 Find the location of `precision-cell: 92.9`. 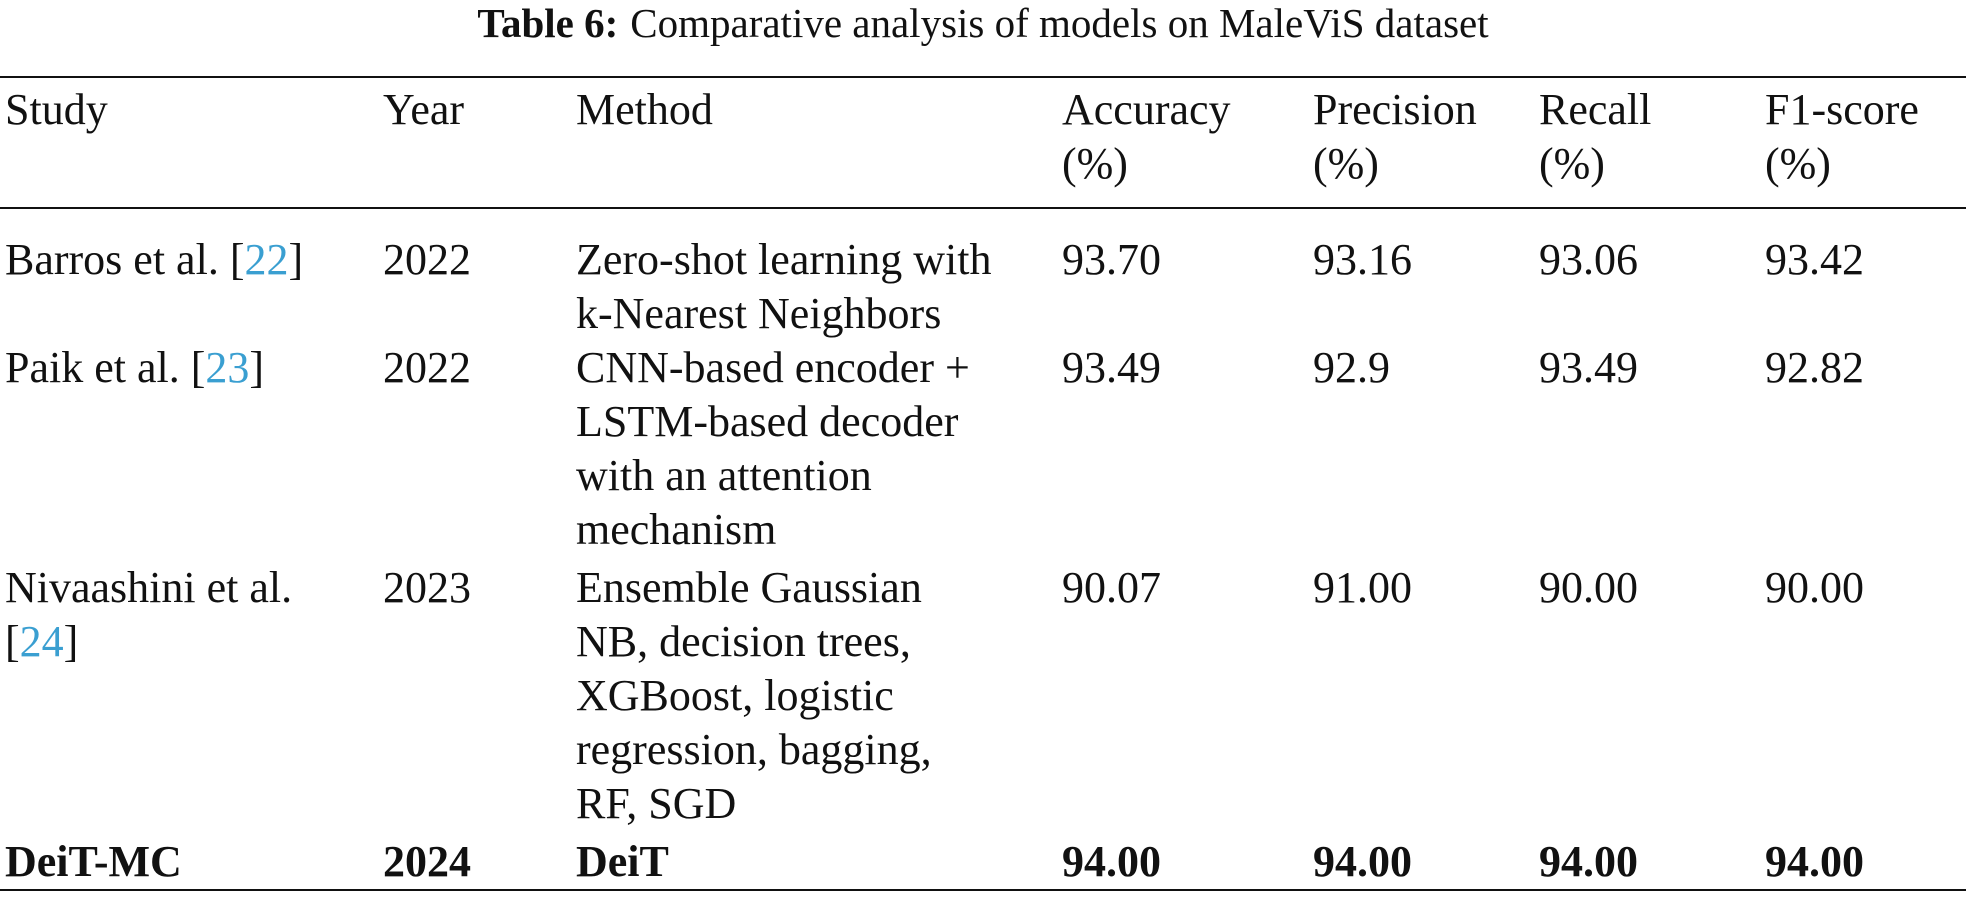

precision-cell: 92.9 is located at coordinates (1351, 367).